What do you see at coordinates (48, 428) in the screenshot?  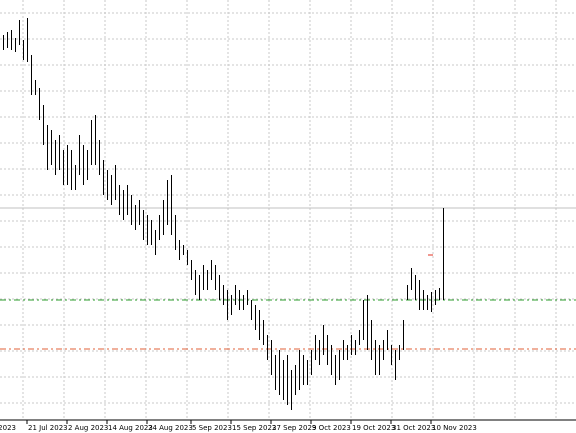 I see `x-tick-label: 21 Jul 2023` at bounding box center [48, 428].